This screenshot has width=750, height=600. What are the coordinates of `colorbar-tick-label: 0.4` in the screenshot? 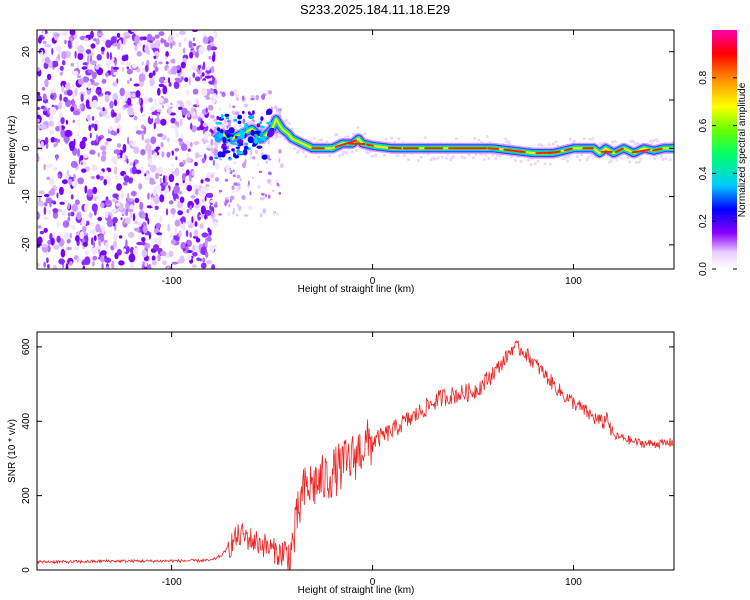 It's located at (703, 173).